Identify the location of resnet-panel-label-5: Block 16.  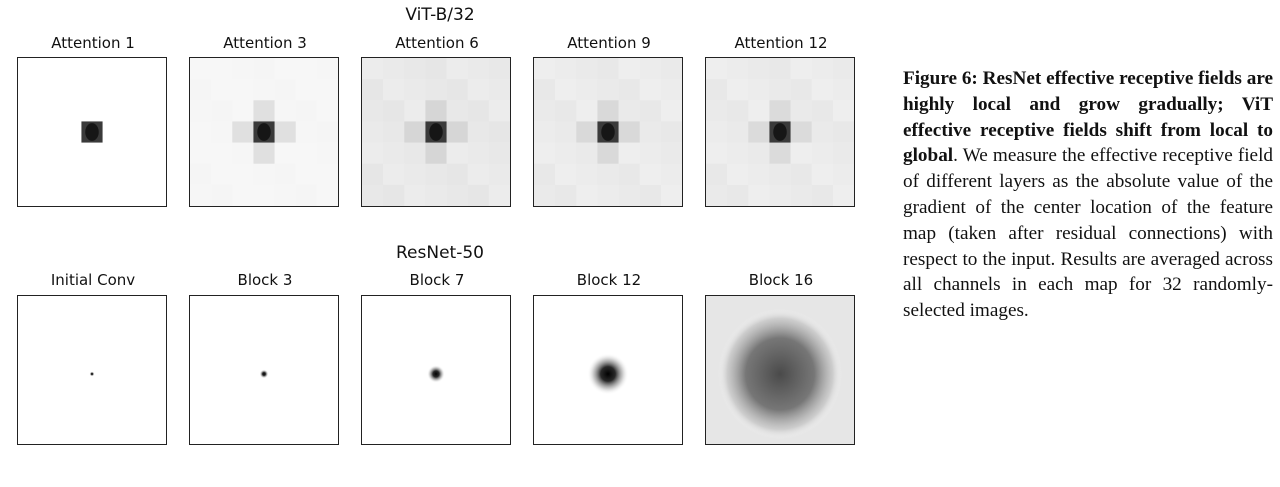
(781, 280).